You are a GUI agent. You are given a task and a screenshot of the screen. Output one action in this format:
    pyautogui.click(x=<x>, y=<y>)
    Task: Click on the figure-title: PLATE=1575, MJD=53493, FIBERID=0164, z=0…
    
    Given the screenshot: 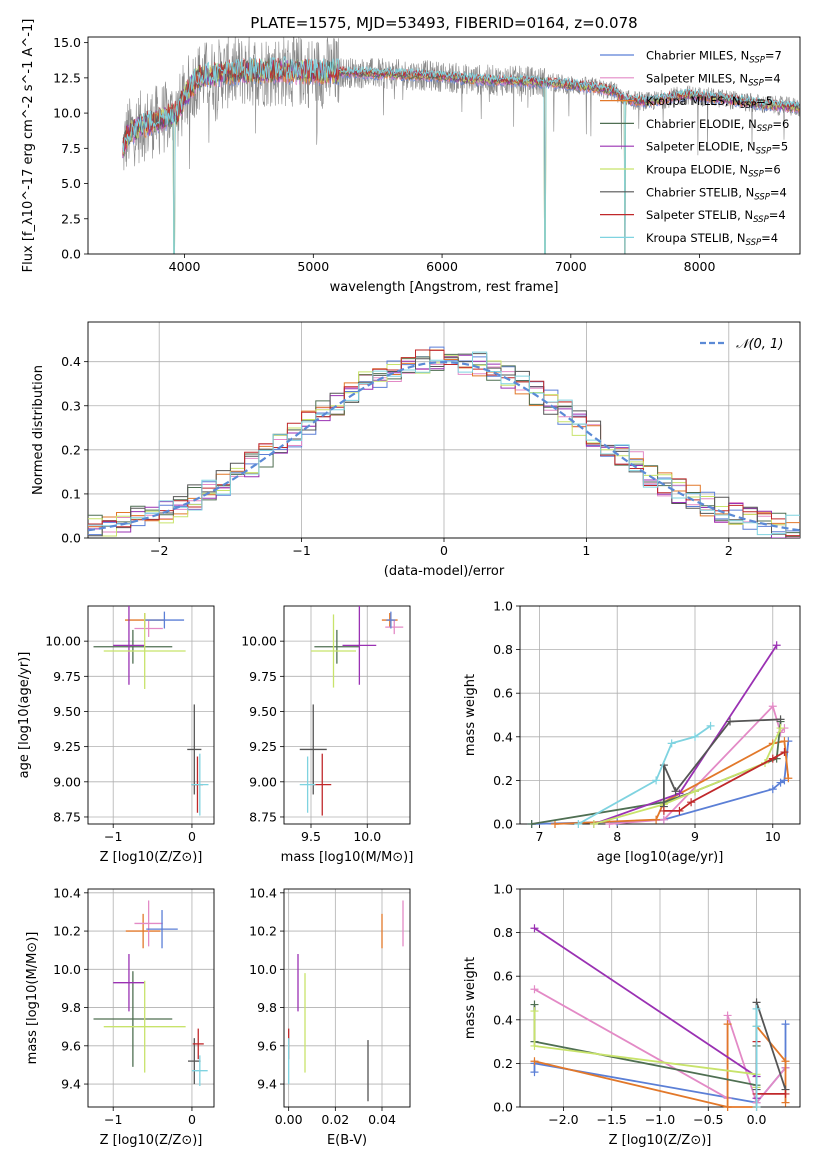 What is the action you would take?
    pyautogui.click(x=443, y=23)
    